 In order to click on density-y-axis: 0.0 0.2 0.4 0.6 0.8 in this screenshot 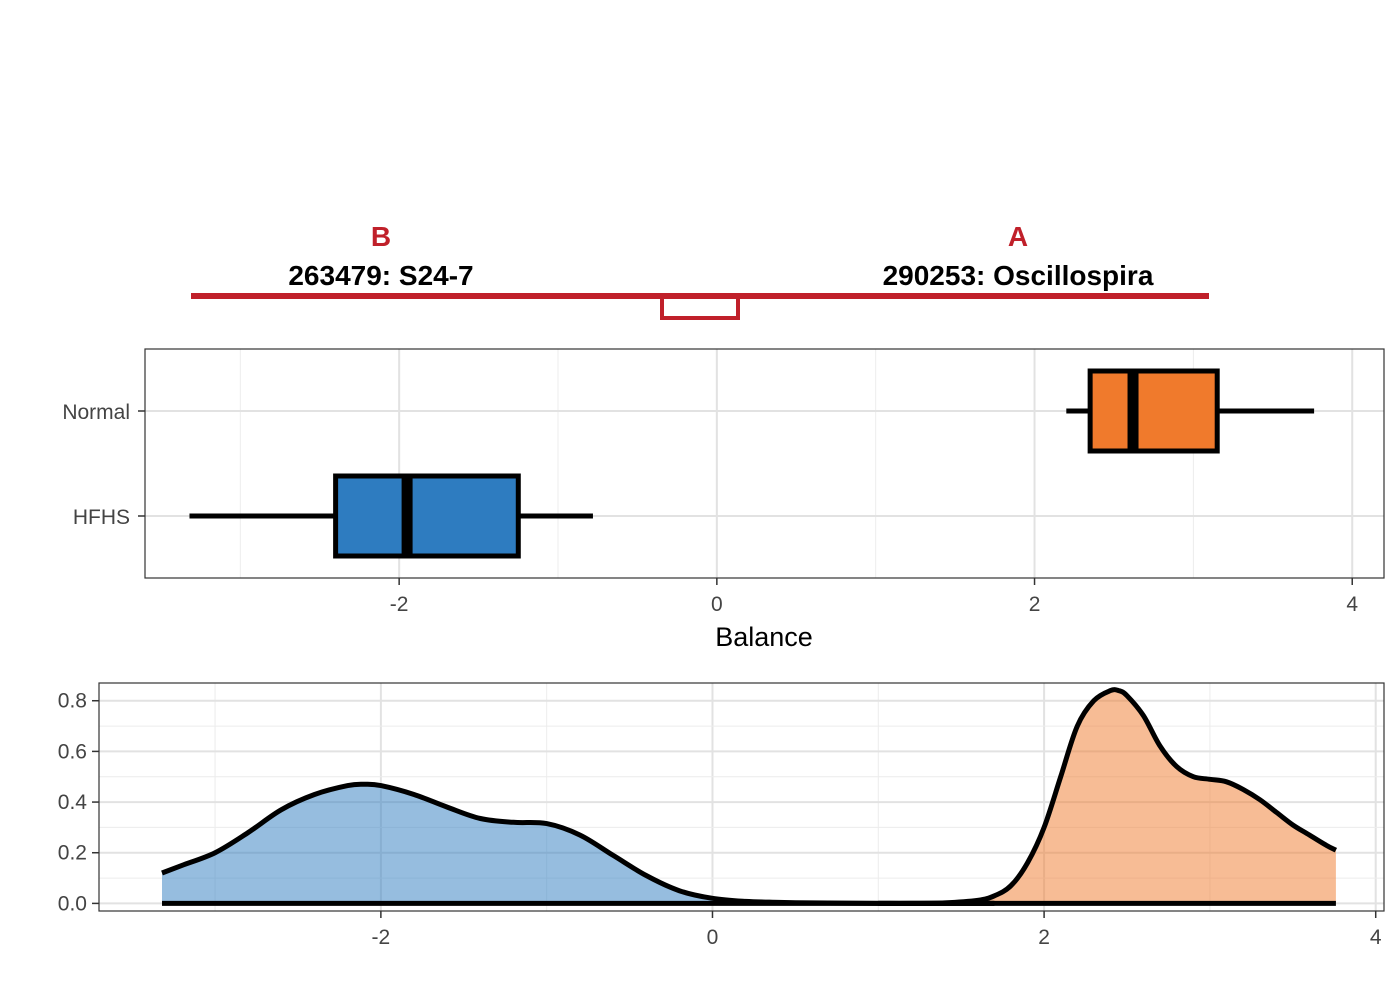, I will do `click(78, 802)`.